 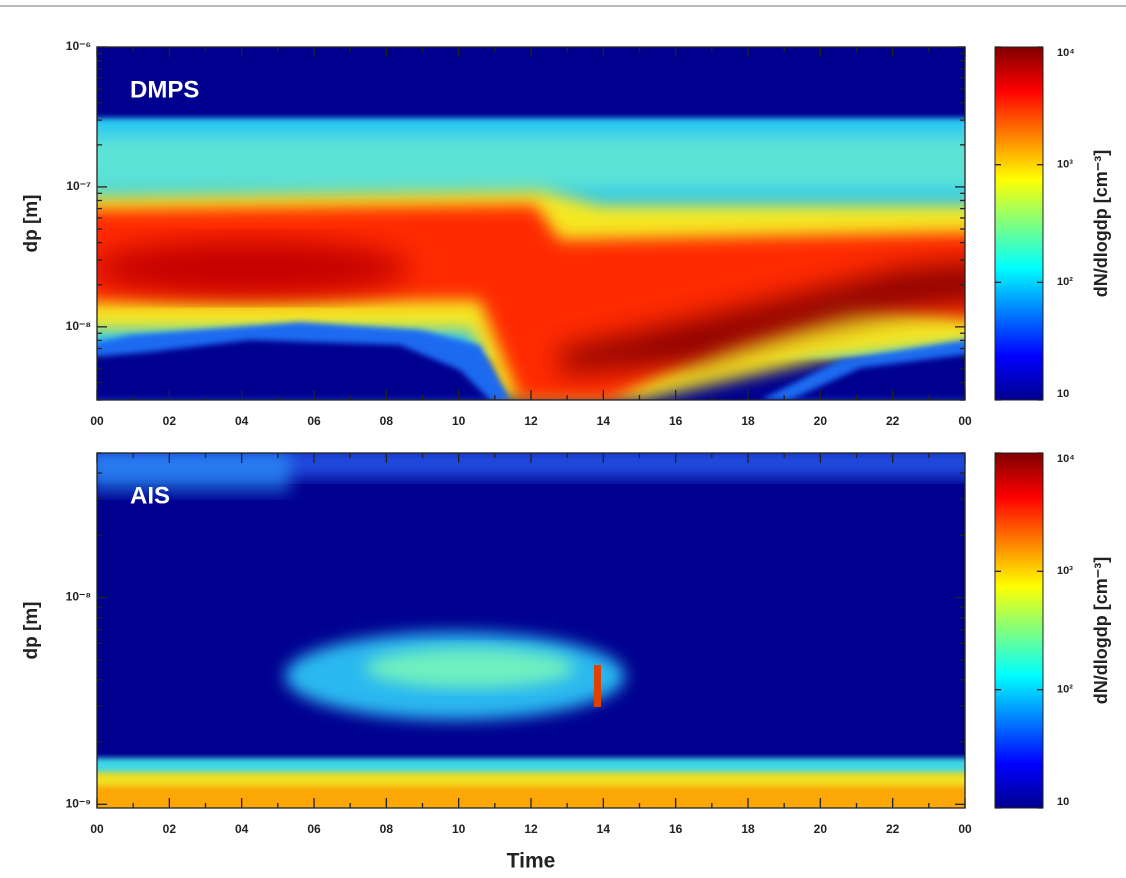 I want to click on panel-title: AIS, so click(x=150, y=495).